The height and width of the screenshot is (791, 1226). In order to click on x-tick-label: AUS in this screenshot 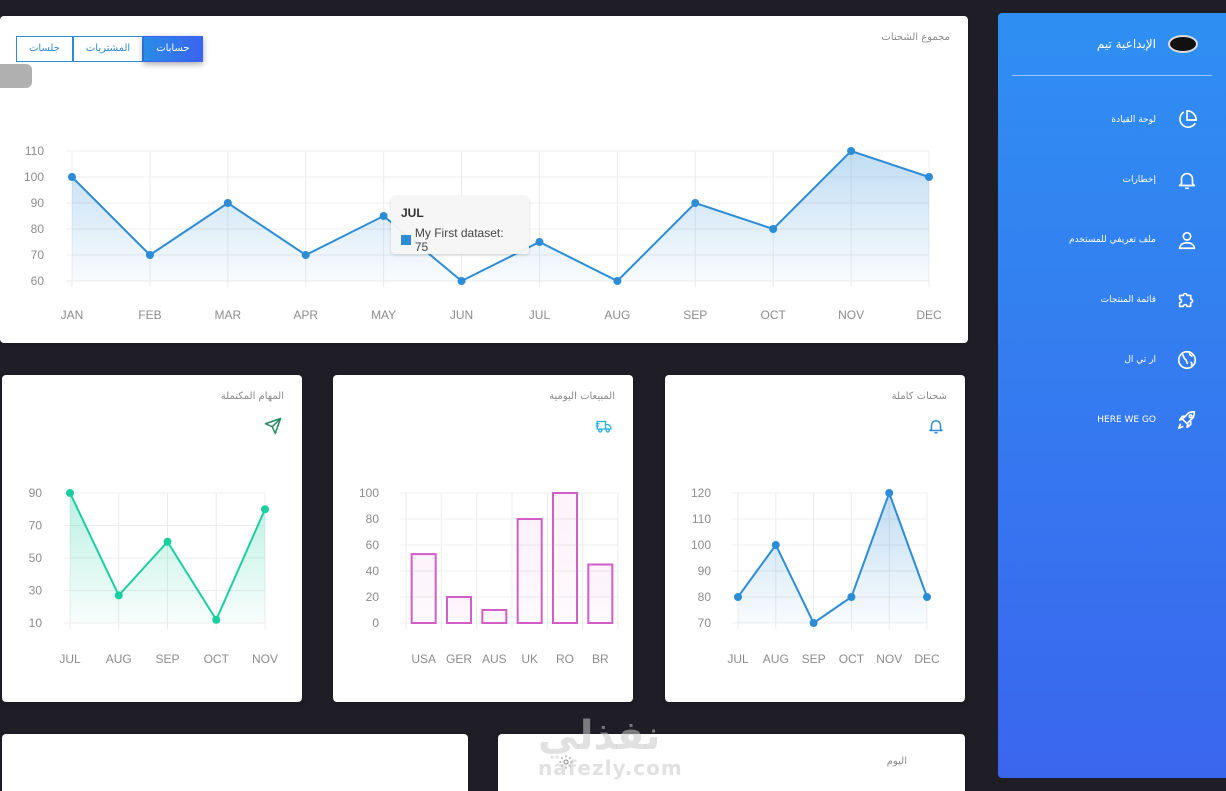, I will do `click(494, 659)`.